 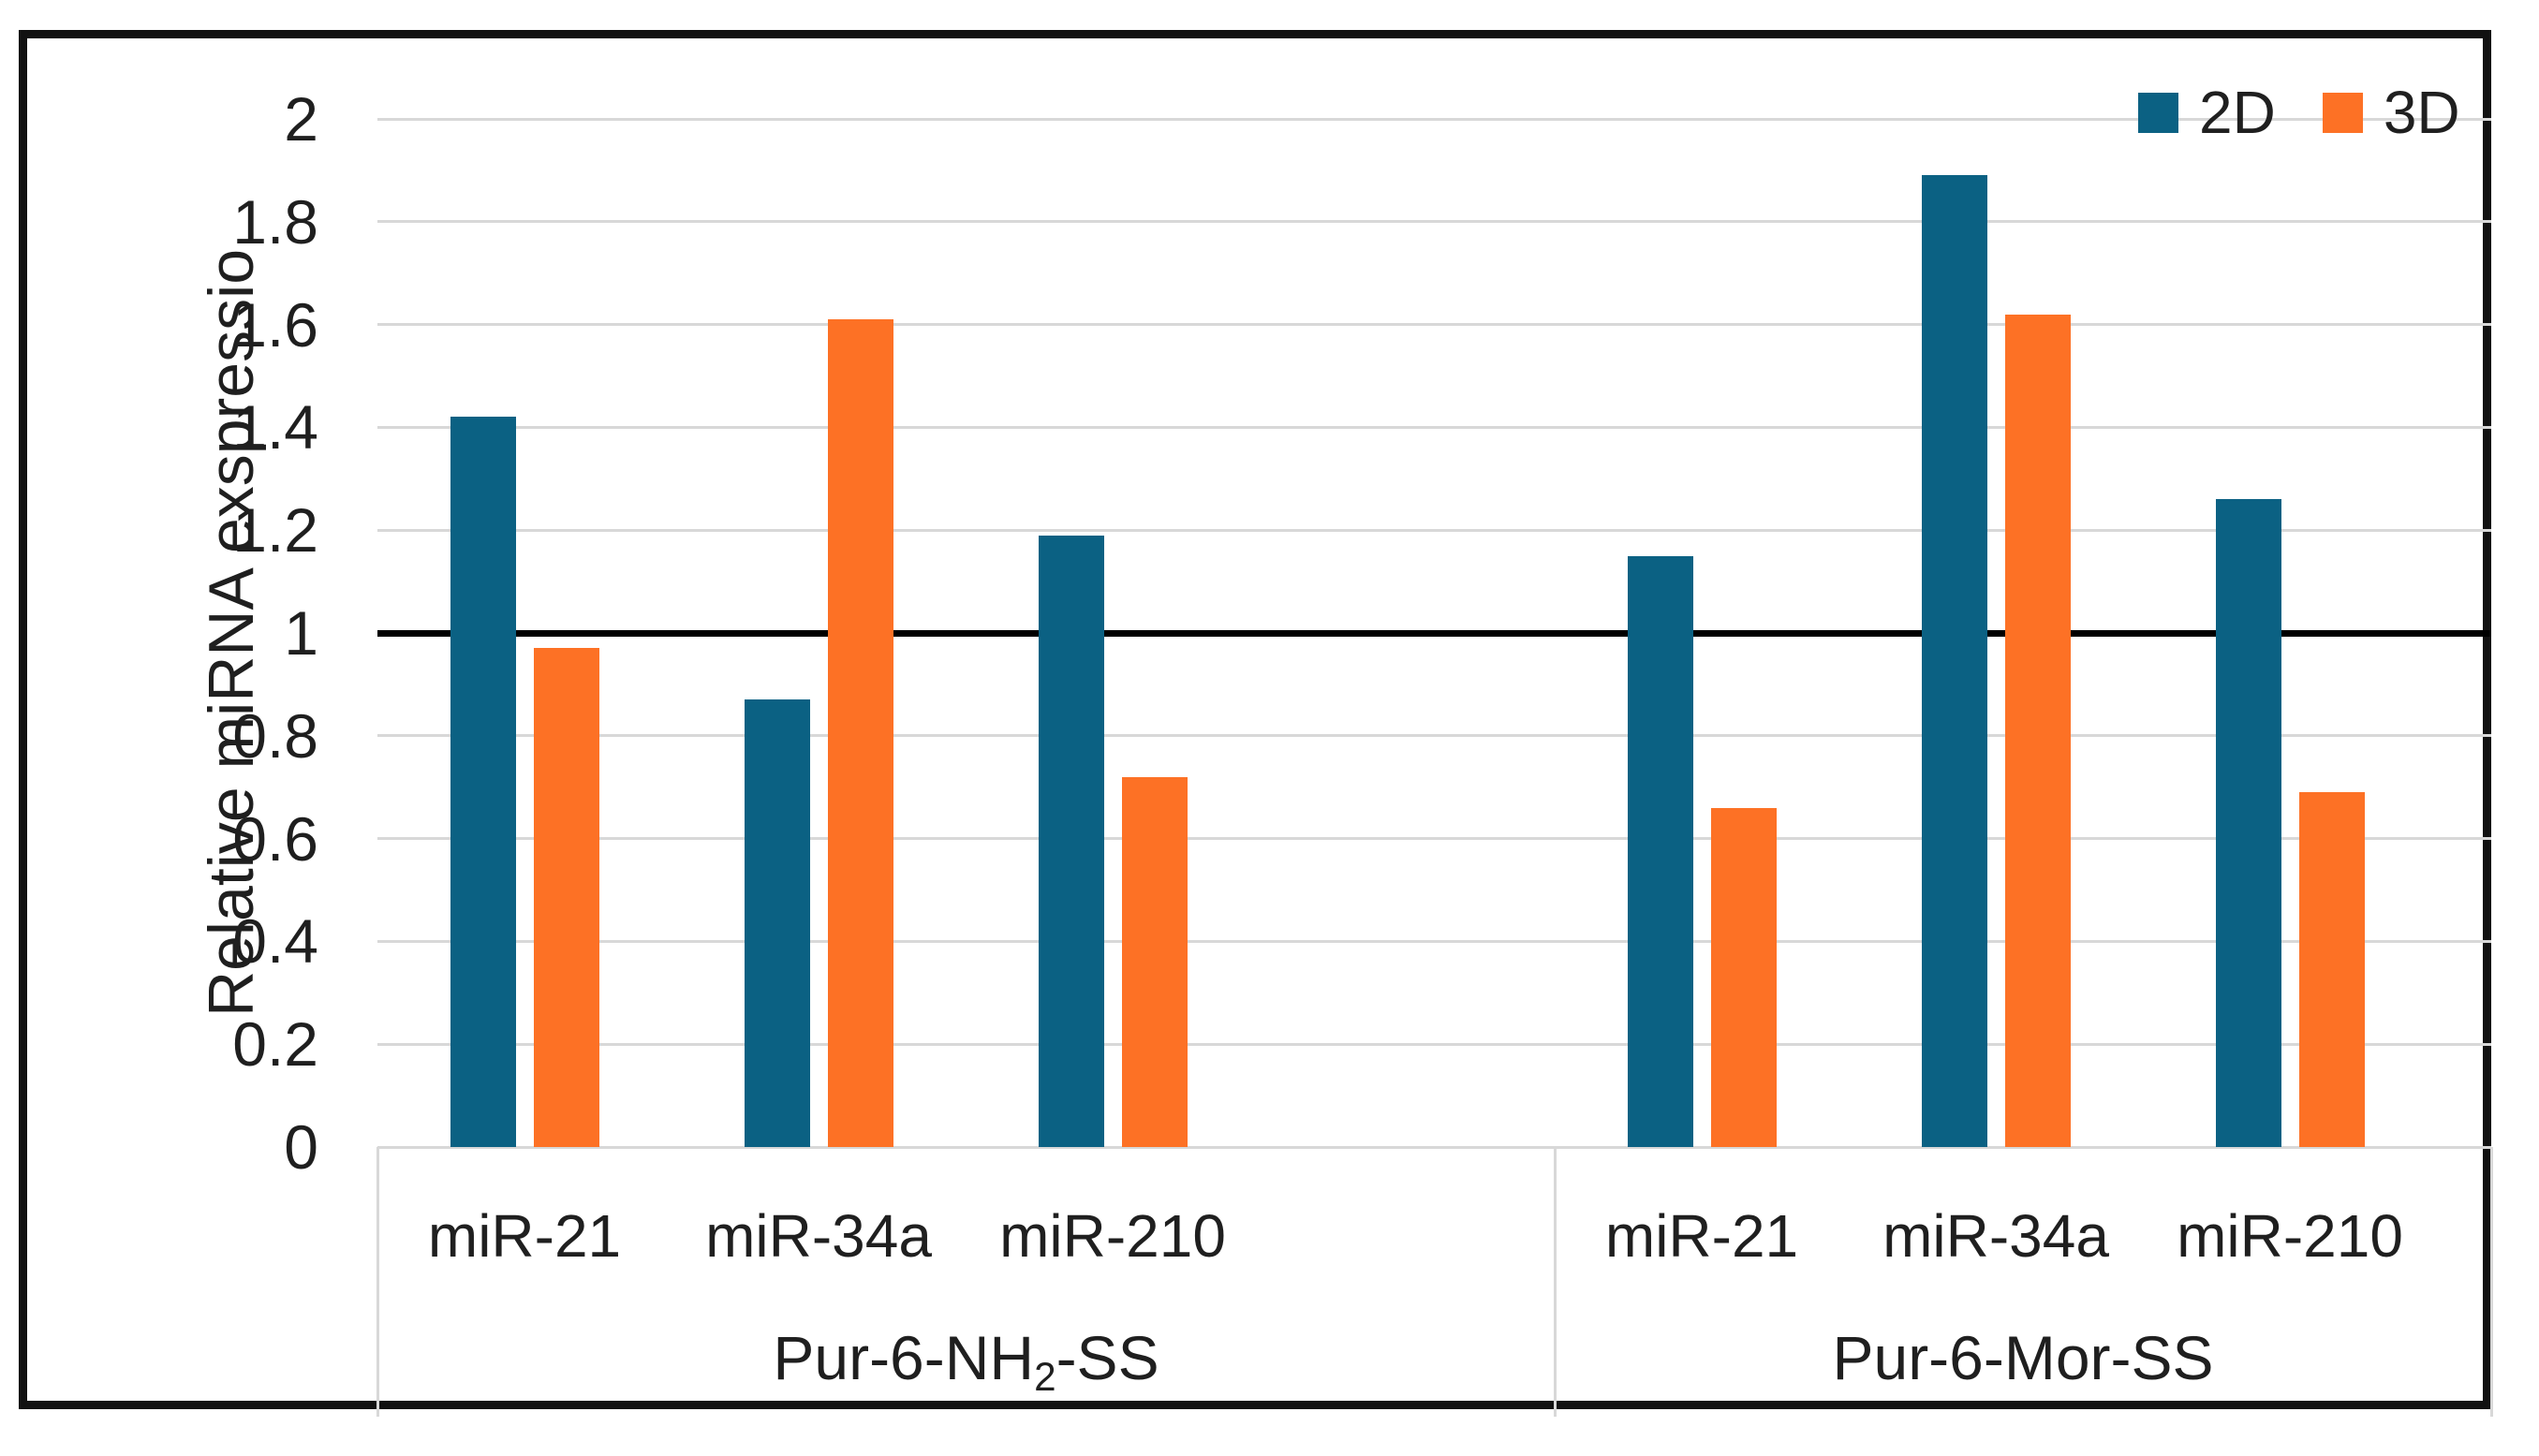 I want to click on bar-2d-mir-21-group2, so click(x=1660, y=851).